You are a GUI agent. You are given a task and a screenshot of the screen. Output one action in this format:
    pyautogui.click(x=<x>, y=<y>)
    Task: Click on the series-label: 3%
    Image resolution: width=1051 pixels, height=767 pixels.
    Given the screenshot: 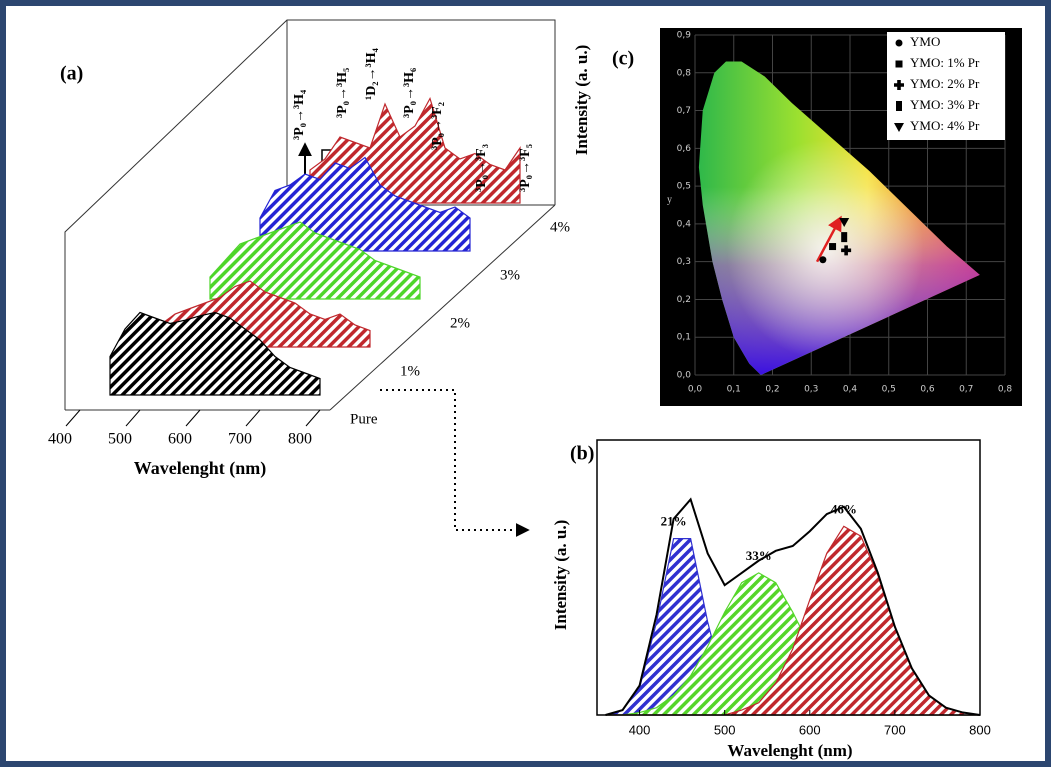 What is the action you would take?
    pyautogui.click(x=510, y=275)
    